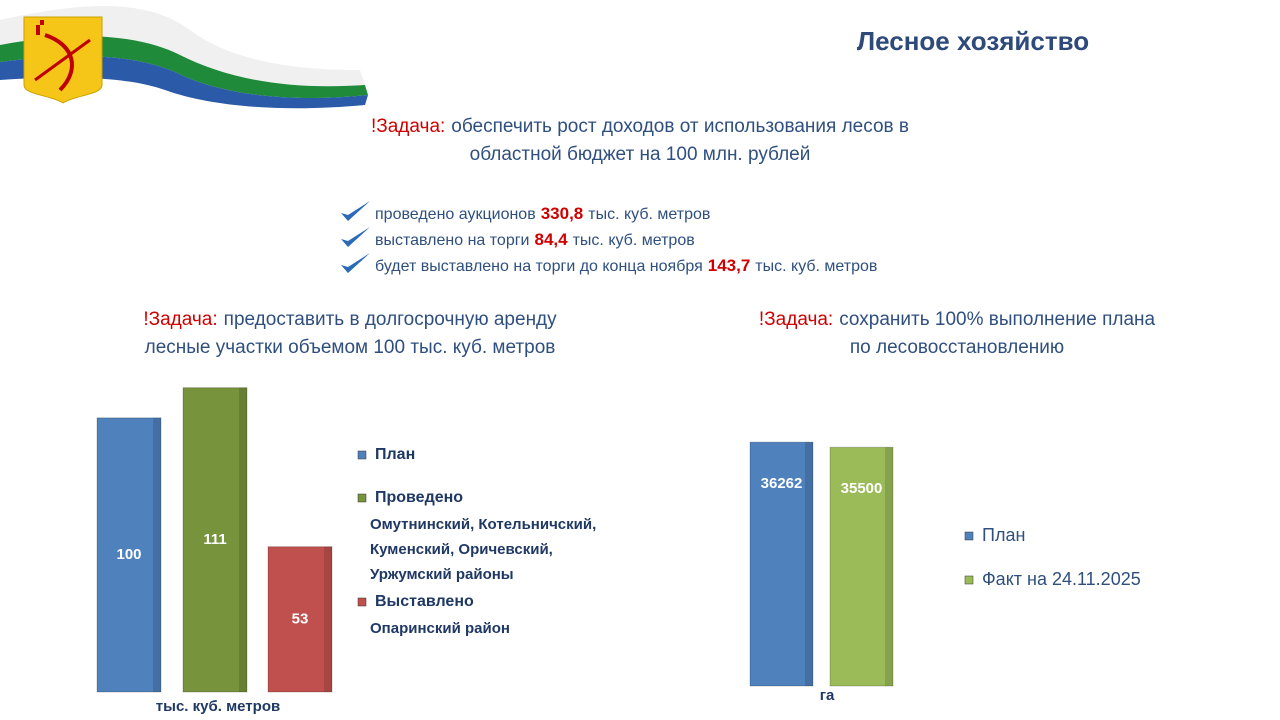 This screenshot has height=720, width=1280. Describe the element at coordinates (827, 695) in the screenshot. I see `x-axis-label: га` at that location.